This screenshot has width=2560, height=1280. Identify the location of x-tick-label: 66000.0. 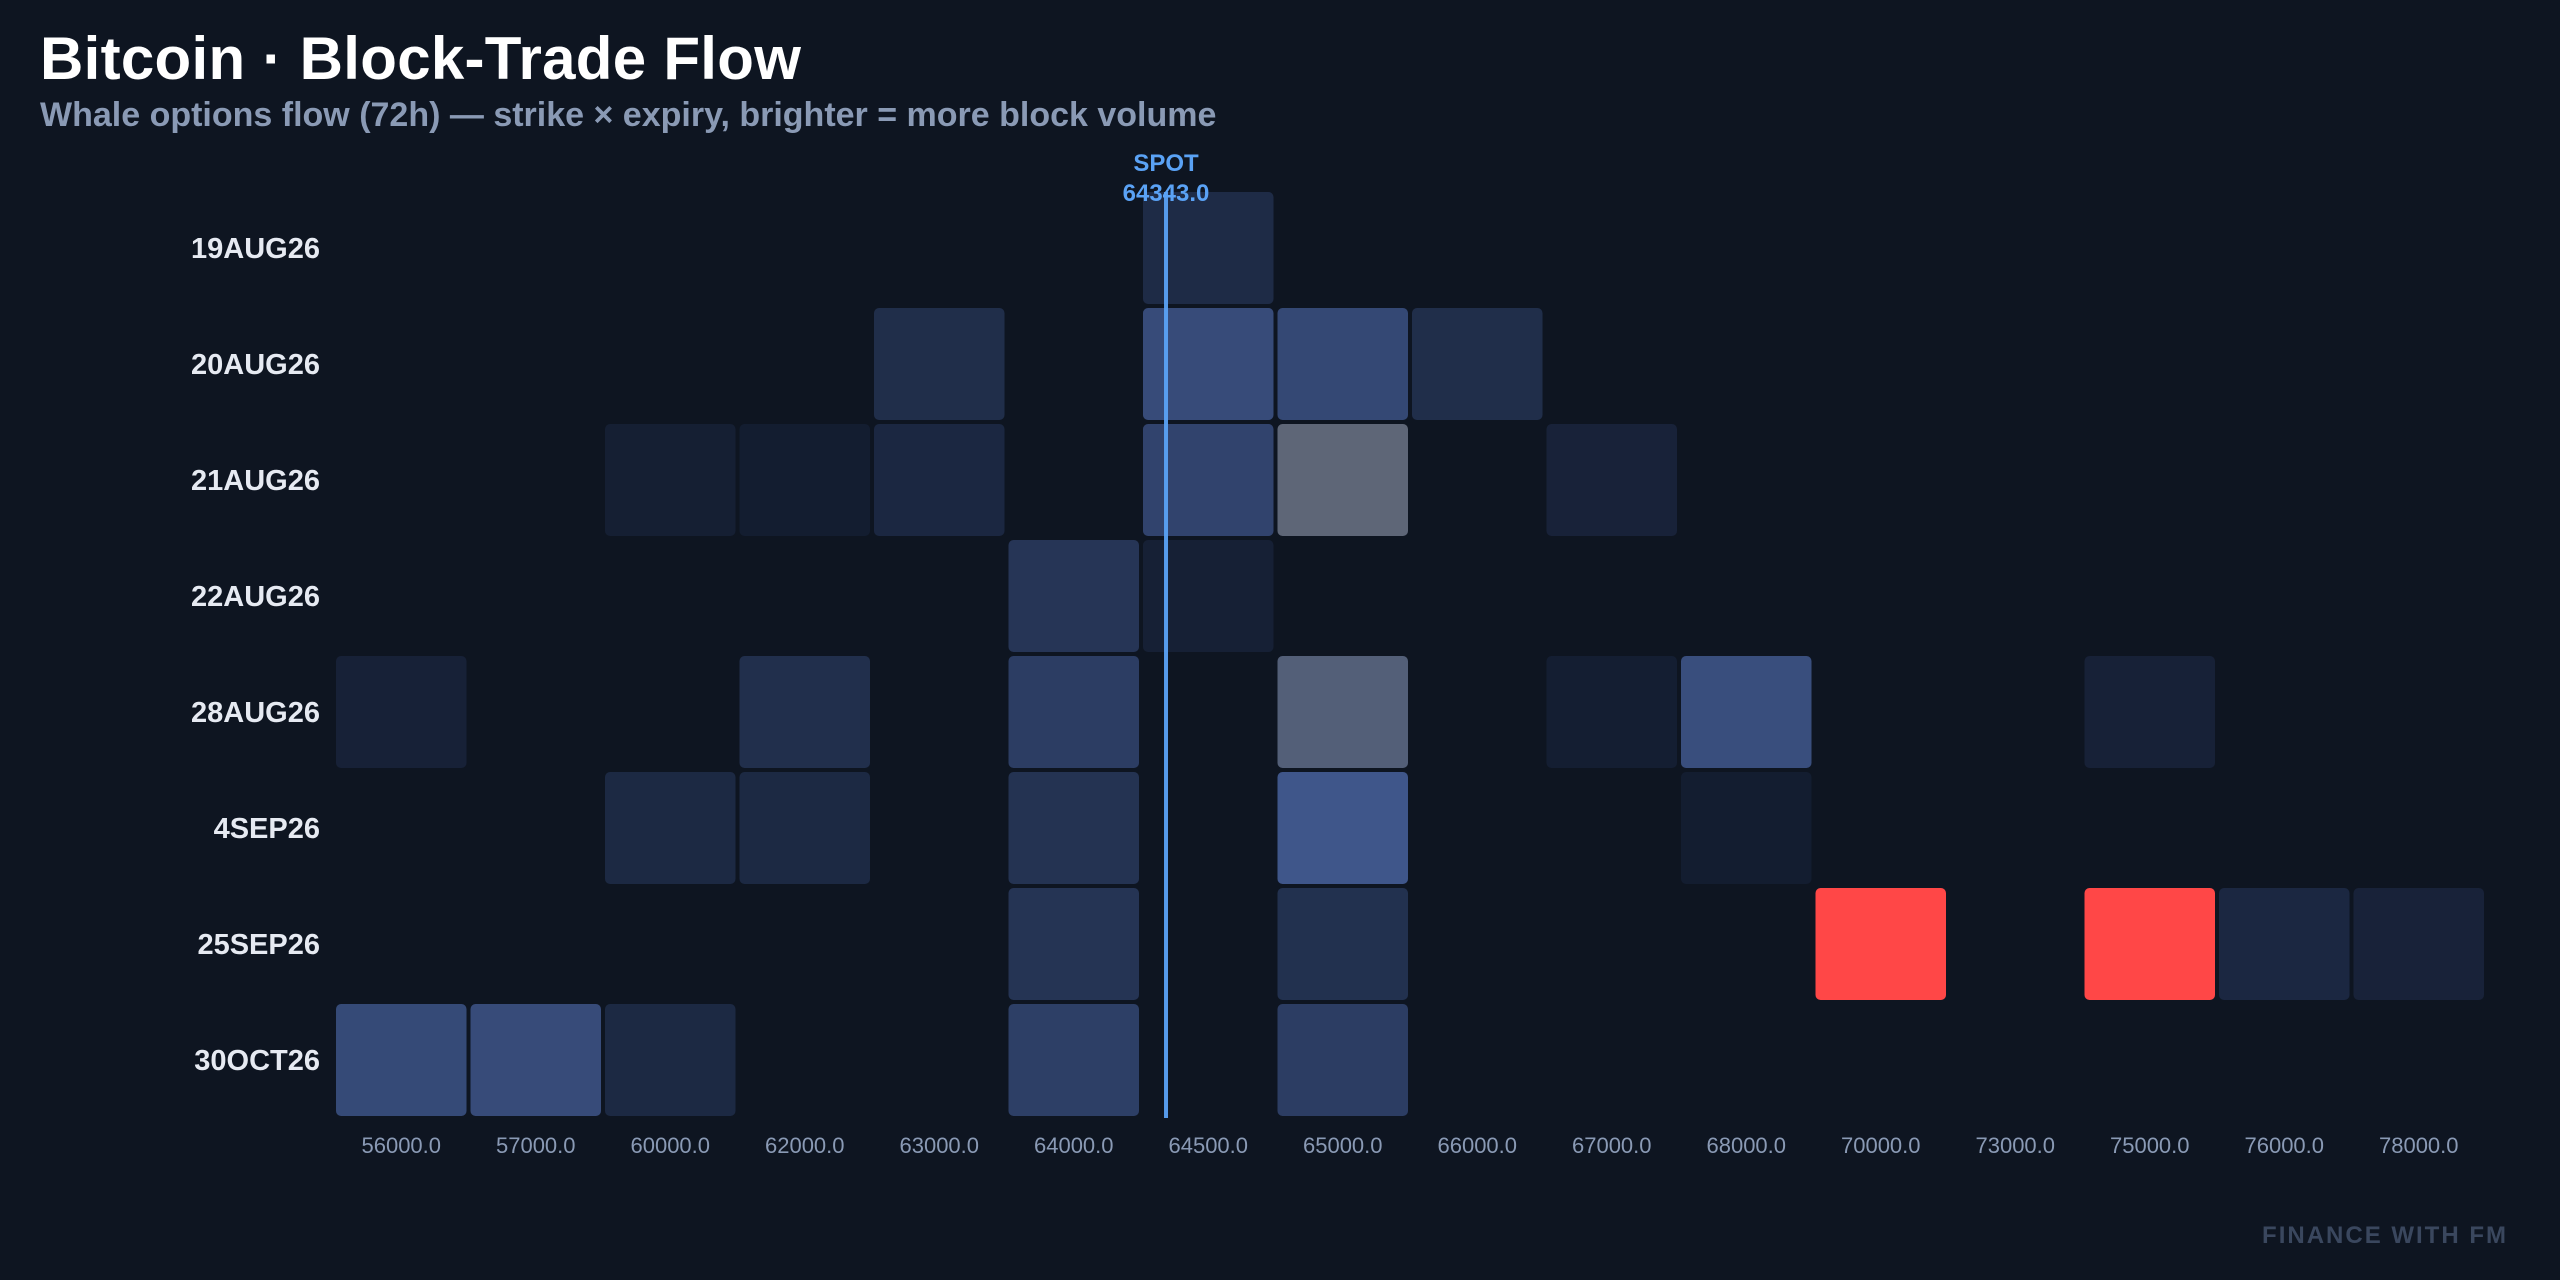
(1477, 1145).